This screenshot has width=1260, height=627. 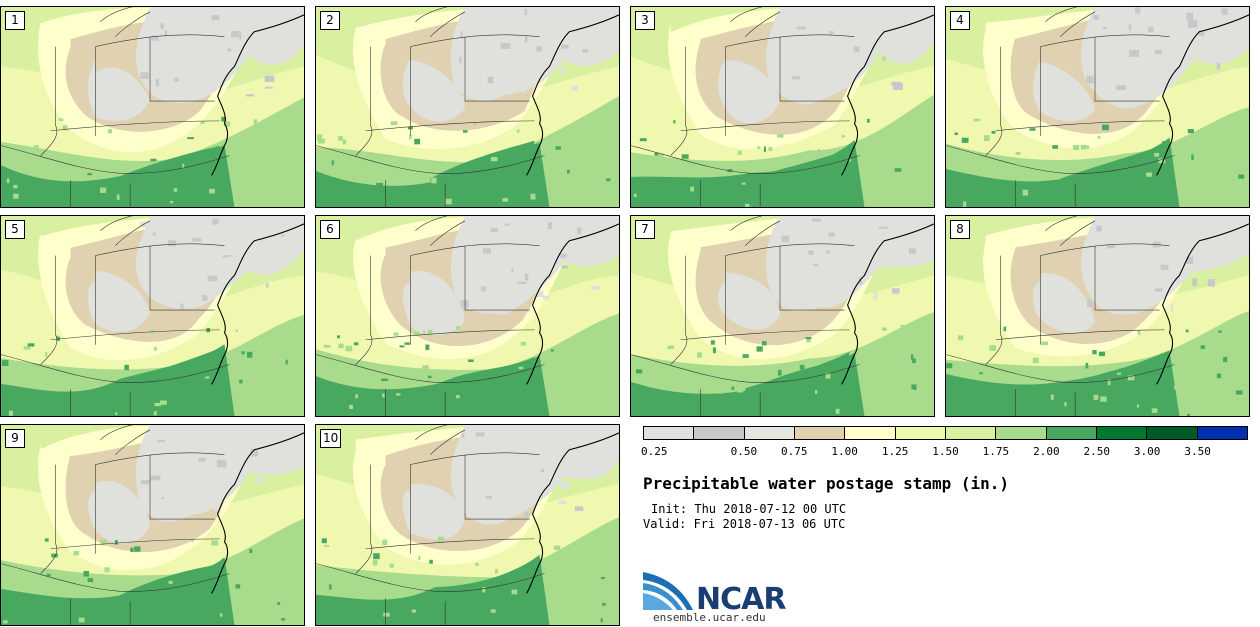 What do you see at coordinates (654, 451) in the screenshot?
I see `colorbar-tick-label: 0.25` at bounding box center [654, 451].